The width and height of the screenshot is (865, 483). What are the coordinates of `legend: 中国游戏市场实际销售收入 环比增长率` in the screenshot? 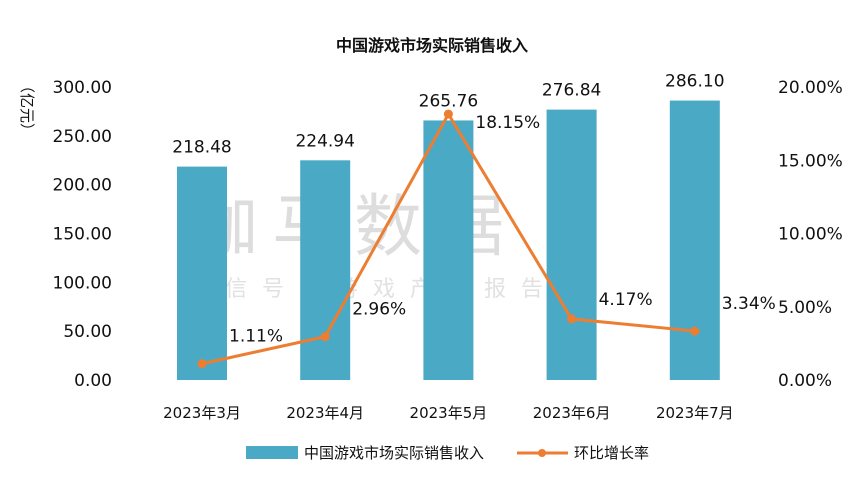 It's located at (447, 453).